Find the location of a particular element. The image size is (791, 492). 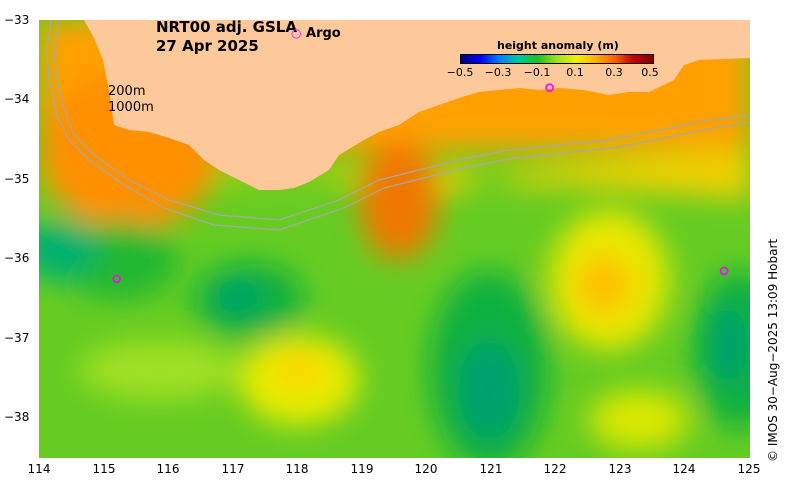

colorbar-title: height anomaly (m) is located at coordinates (558, 45).